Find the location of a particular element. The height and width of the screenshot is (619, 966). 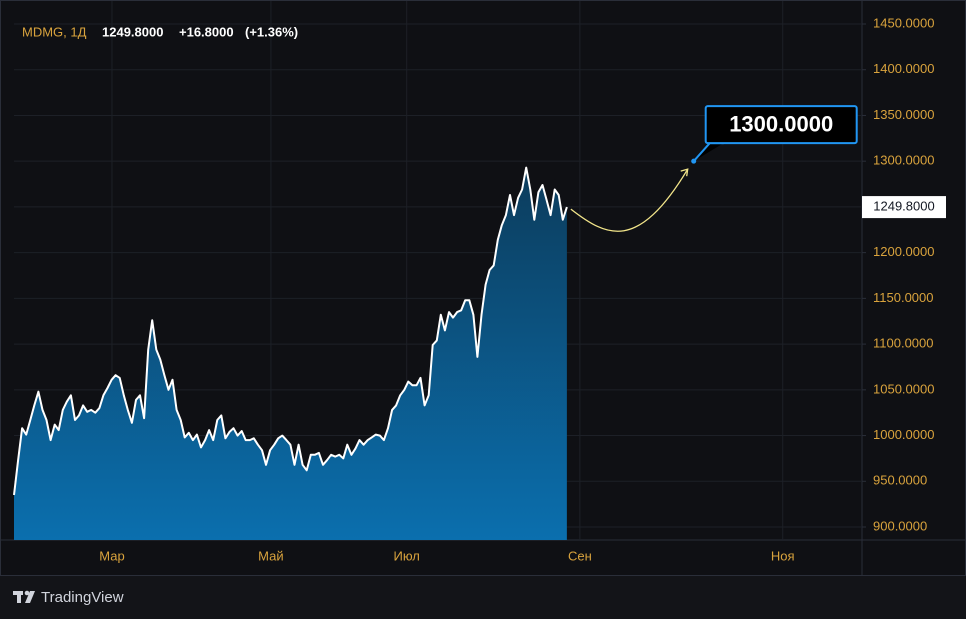

y-tick-label: 1400.0000 is located at coordinates (903, 68).